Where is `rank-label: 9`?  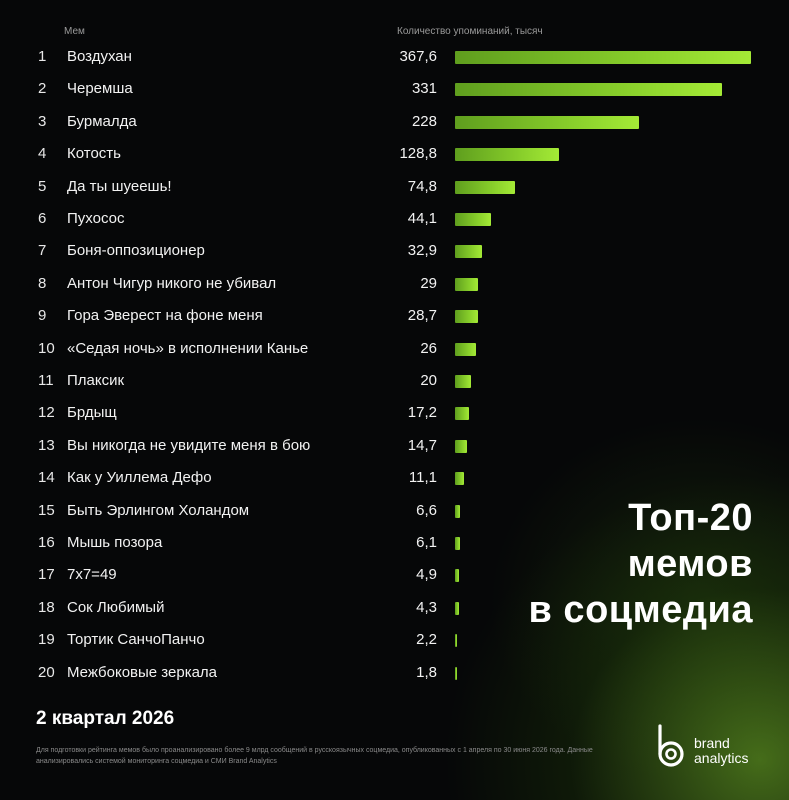 rank-label: 9 is located at coordinates (42, 316).